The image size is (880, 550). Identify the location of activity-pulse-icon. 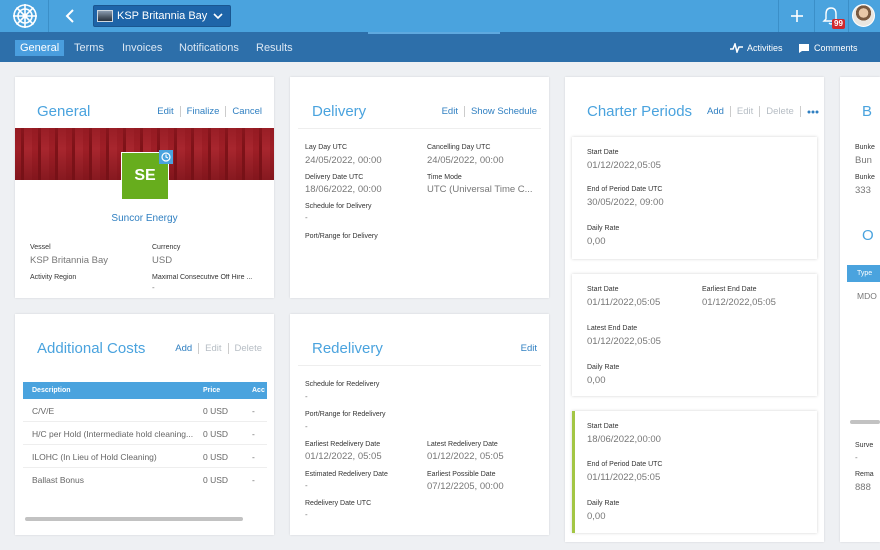
(736, 48).